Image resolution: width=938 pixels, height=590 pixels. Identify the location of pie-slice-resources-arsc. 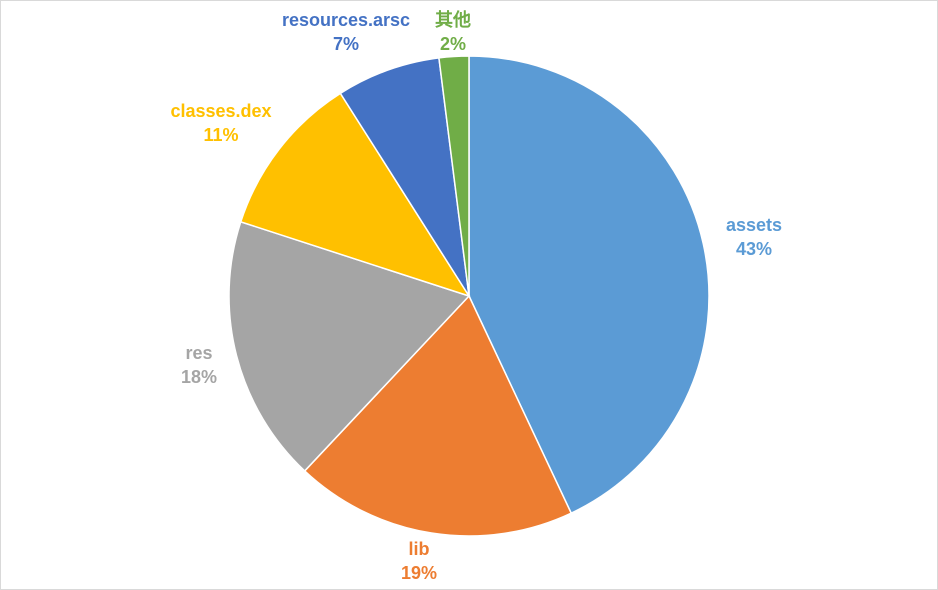
(404, 177).